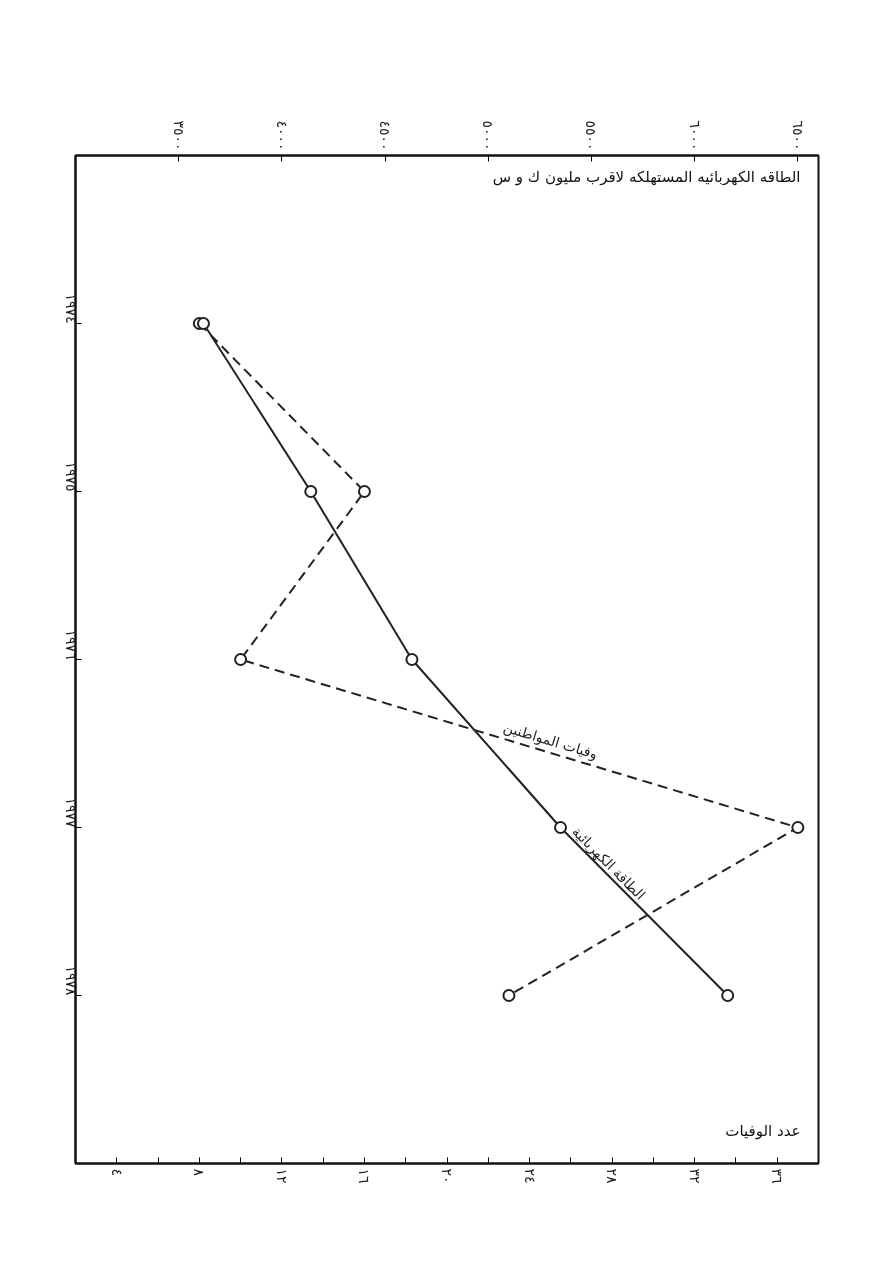  I want to click on x-tick-label: ١٦, so click(364, 1176).